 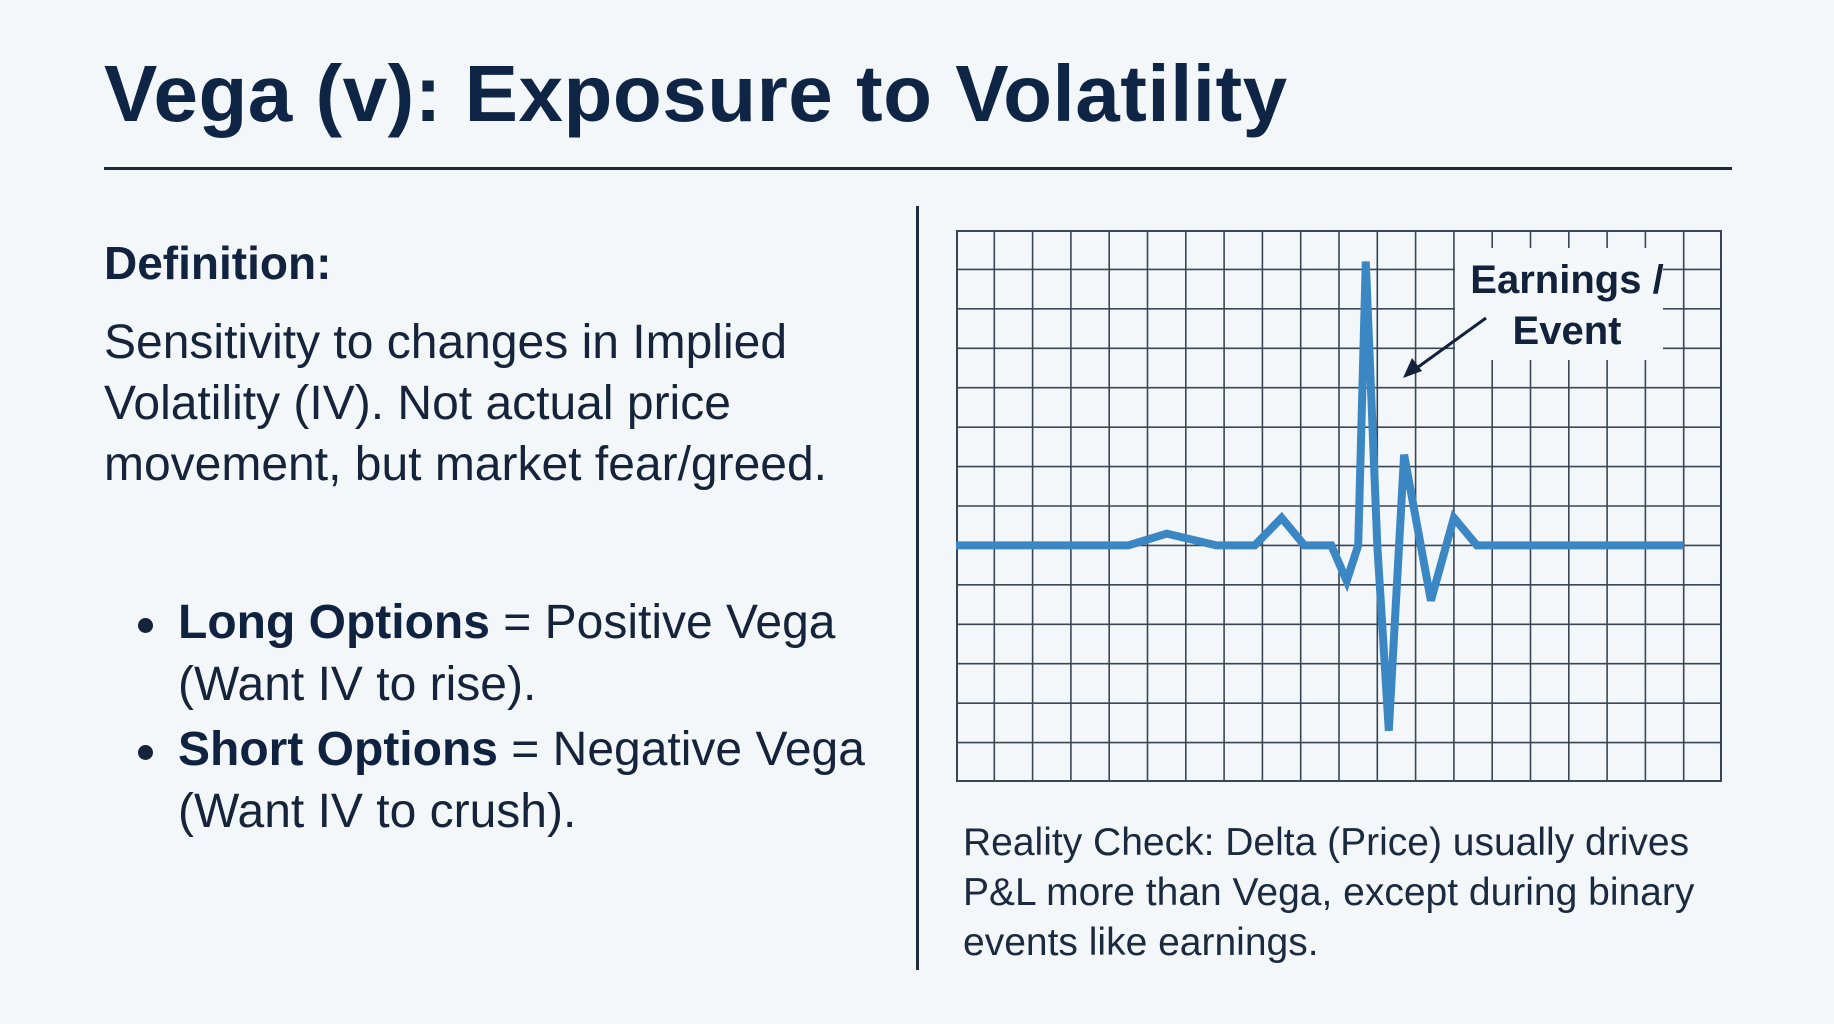 I want to click on annotation-arrow-shaft, so click(x=1450, y=344).